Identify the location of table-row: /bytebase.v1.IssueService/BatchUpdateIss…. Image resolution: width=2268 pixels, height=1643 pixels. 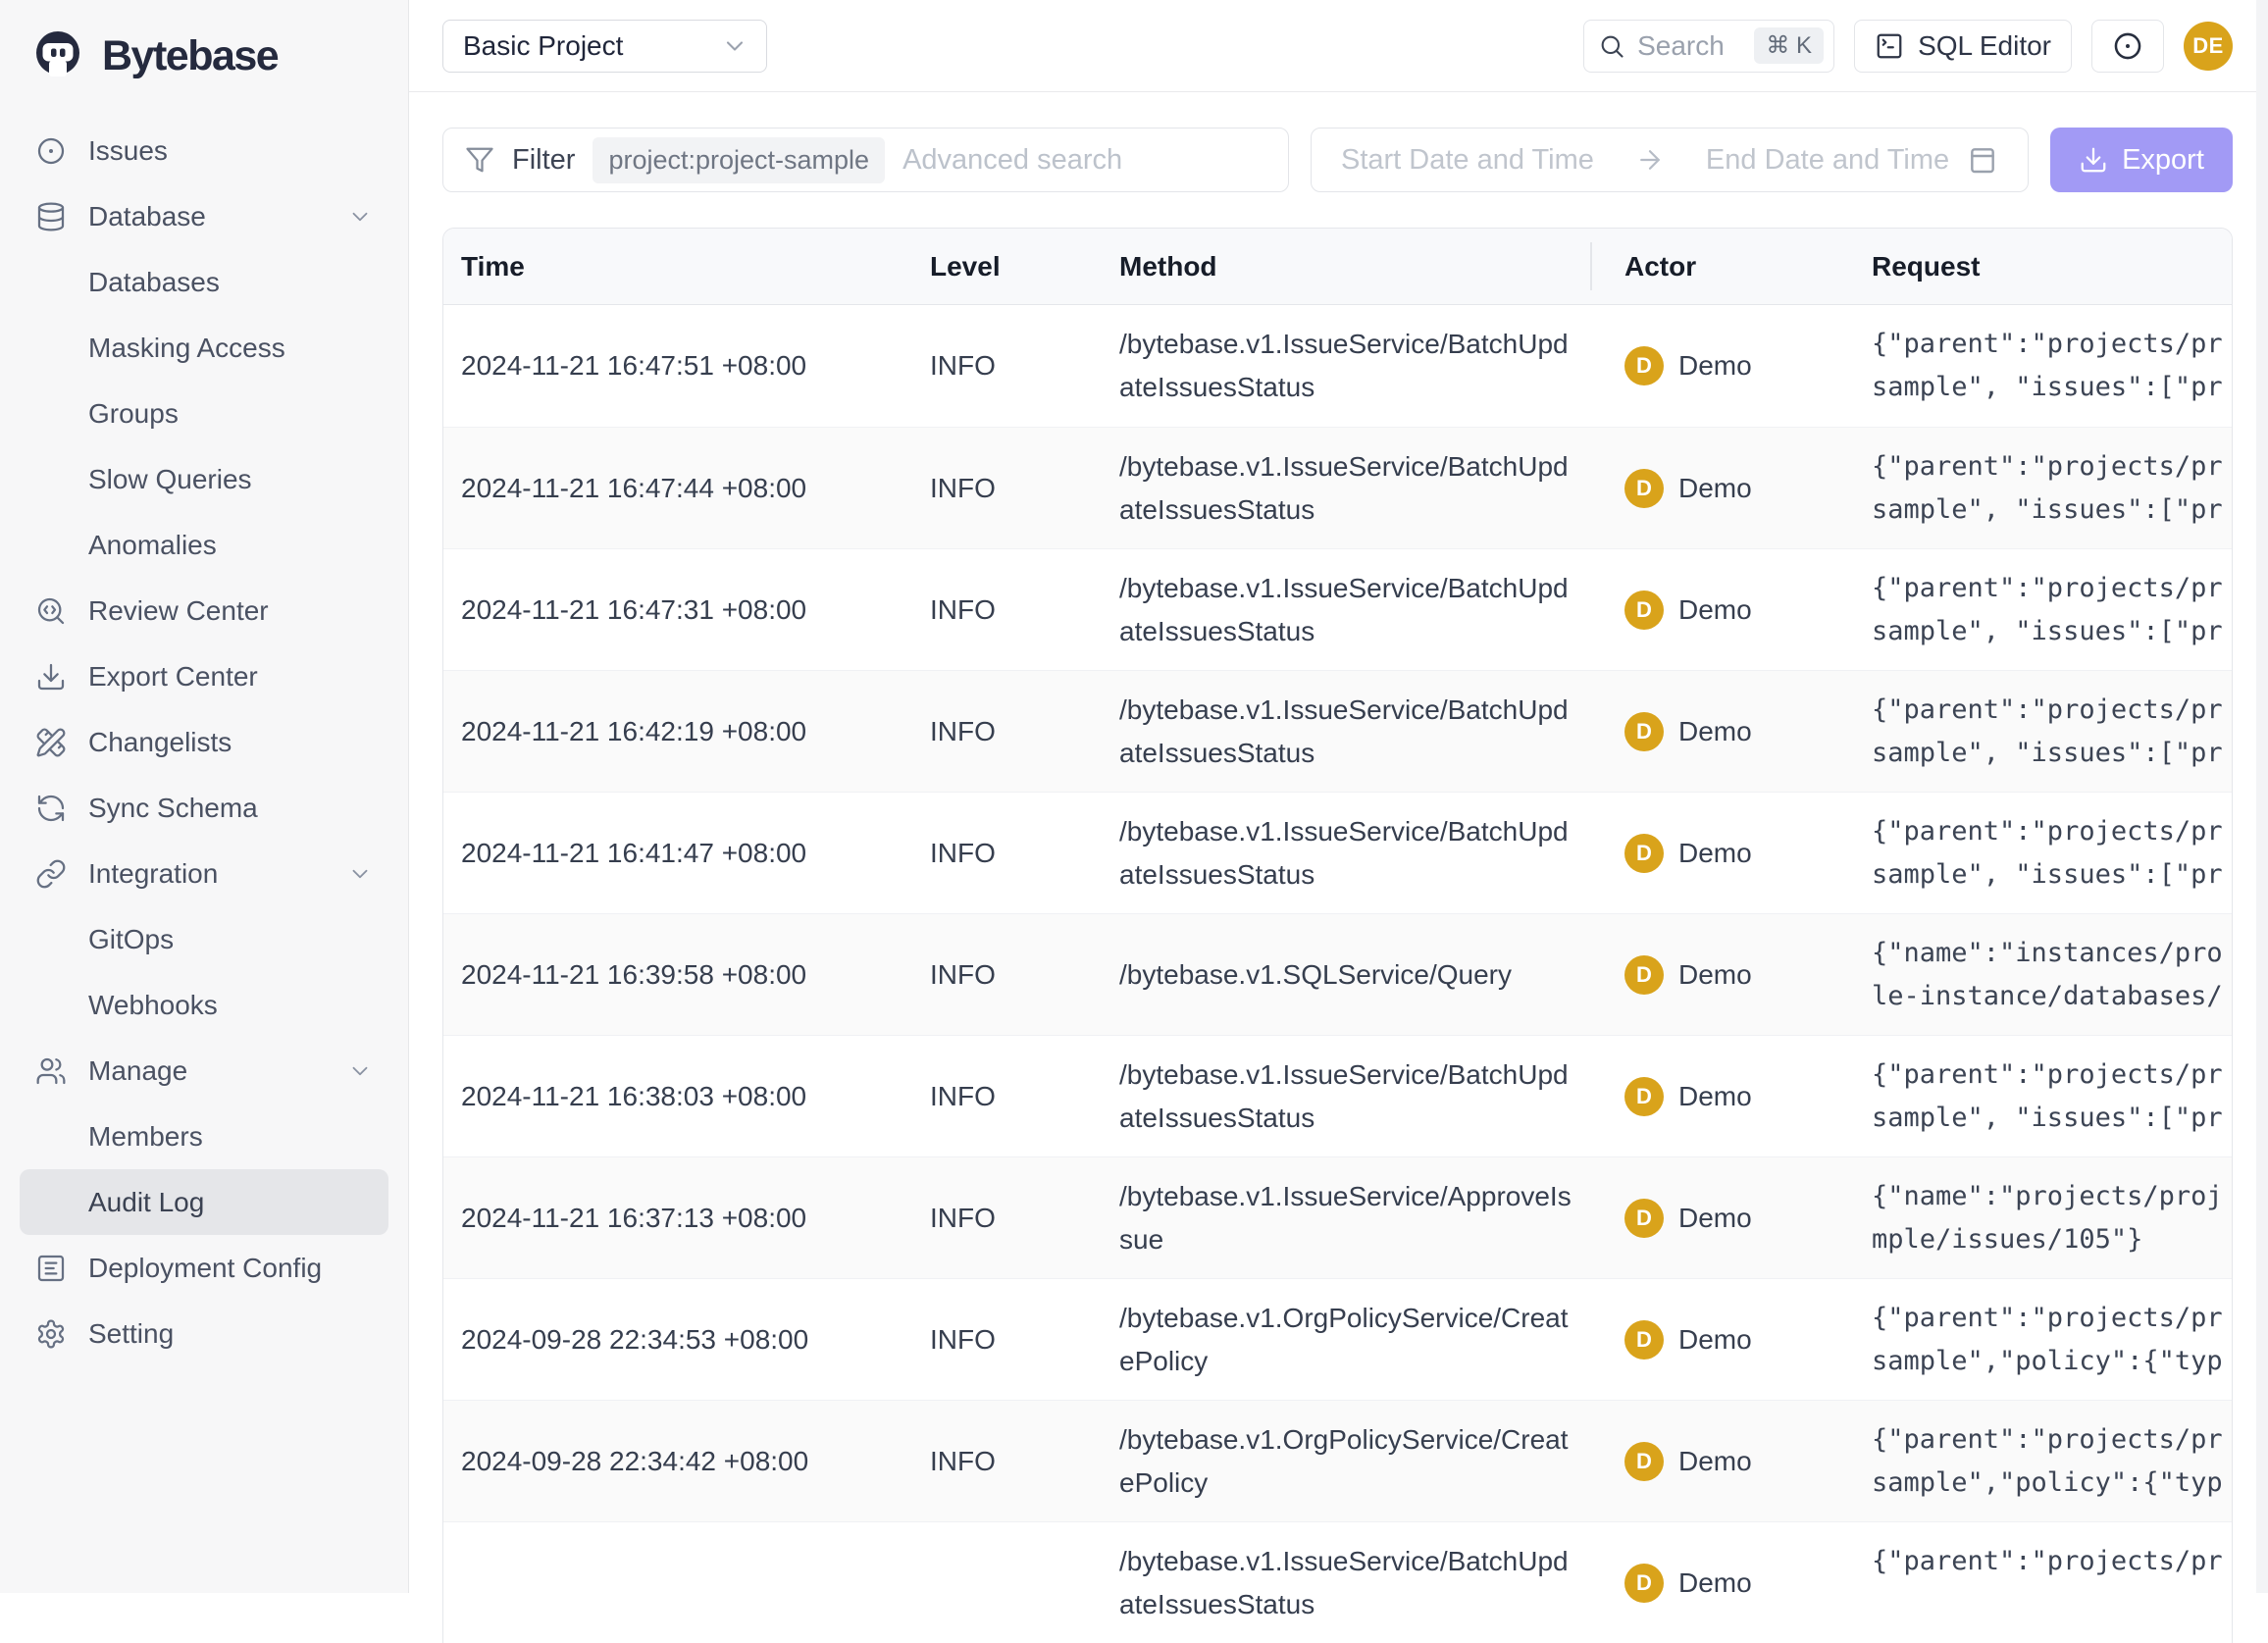
(1337, 1582).